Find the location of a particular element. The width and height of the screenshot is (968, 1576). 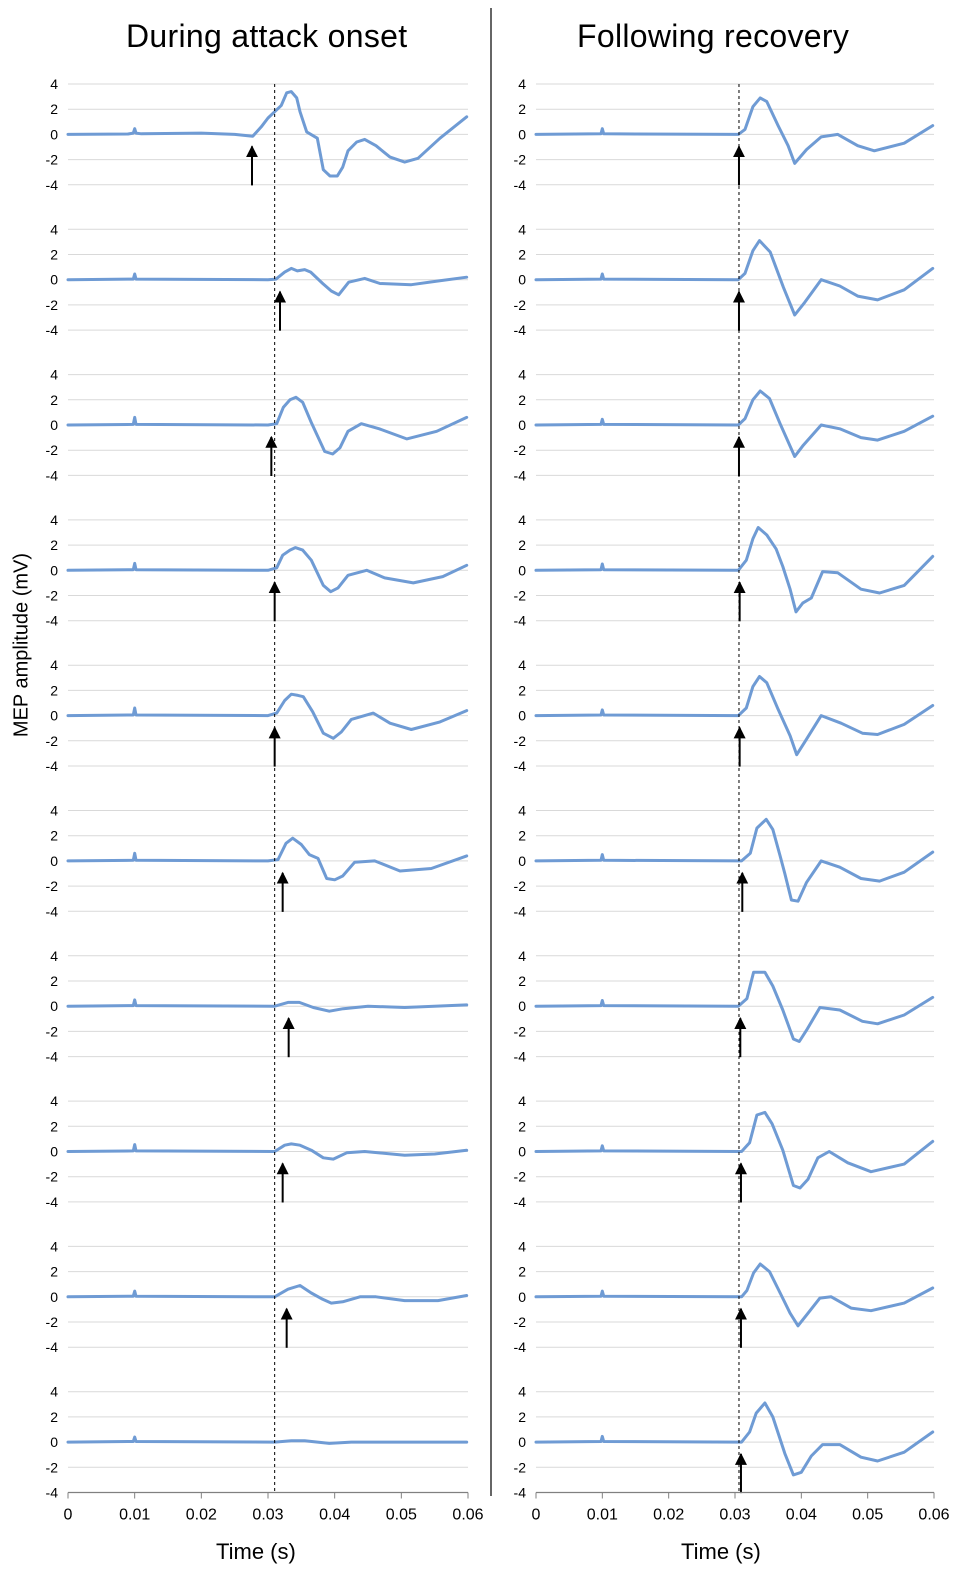

x-axis-label-left: Time (s) is located at coordinates (256, 1551).